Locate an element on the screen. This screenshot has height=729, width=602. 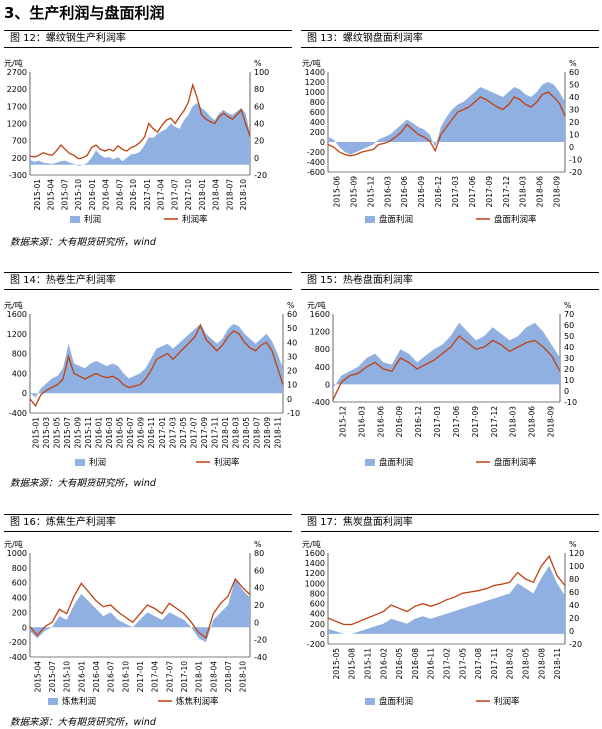
x-tick-label: 2018-01 is located at coordinates (225, 433).